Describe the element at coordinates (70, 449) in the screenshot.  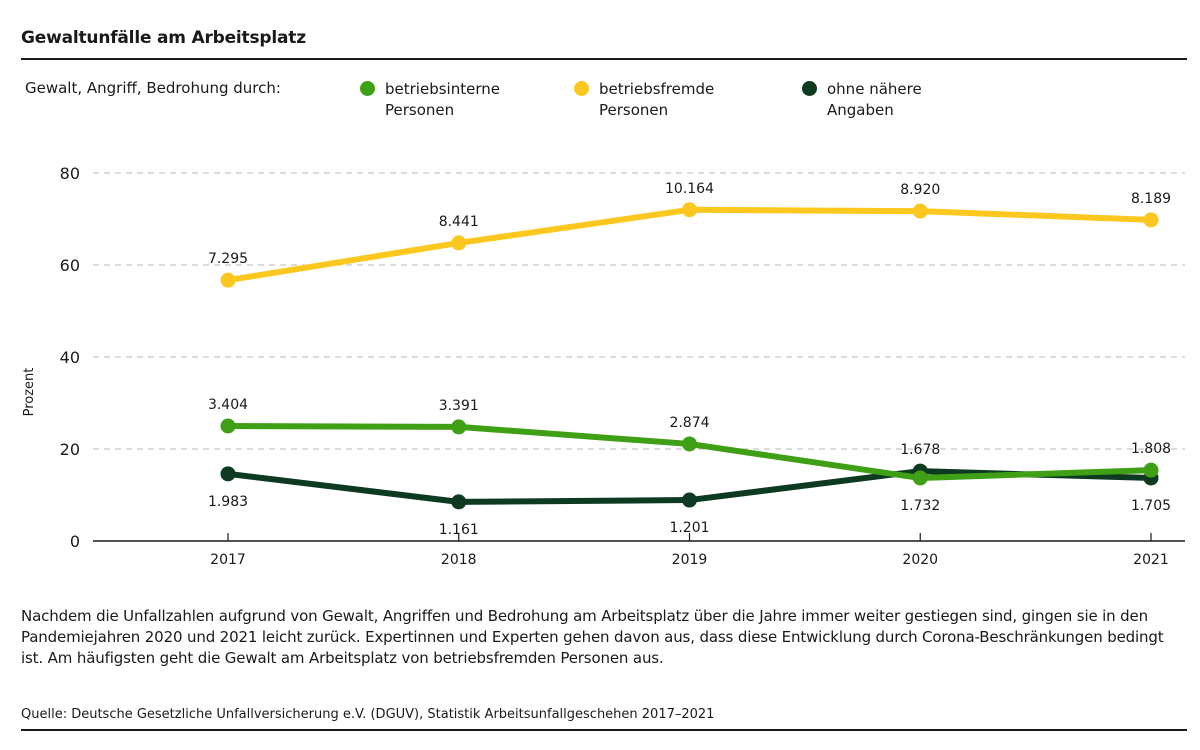
I see `y-tick-label: 20` at that location.